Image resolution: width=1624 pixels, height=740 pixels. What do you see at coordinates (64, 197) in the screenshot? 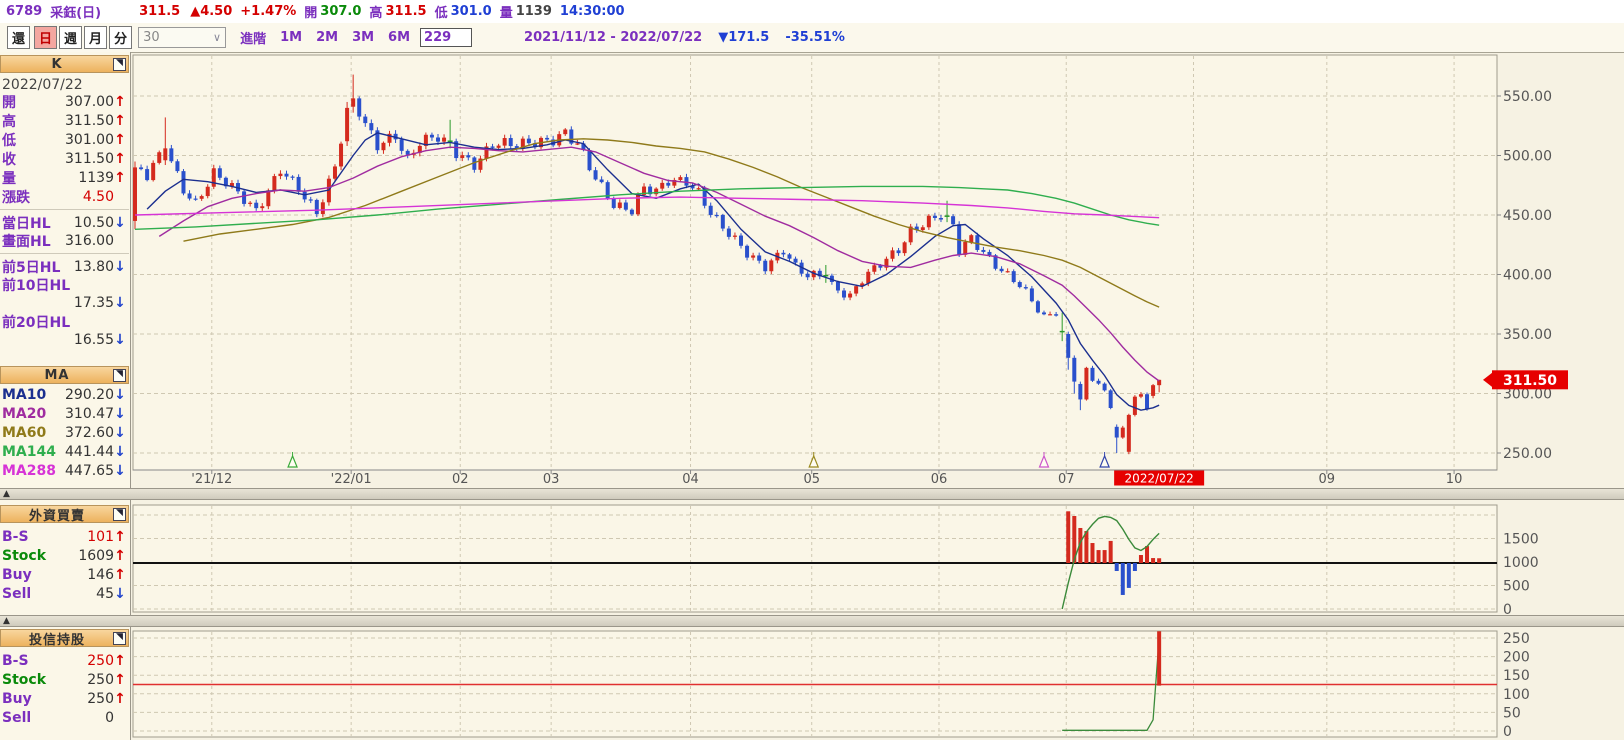
I see `stat-row: 漲跌 4.50` at bounding box center [64, 197].